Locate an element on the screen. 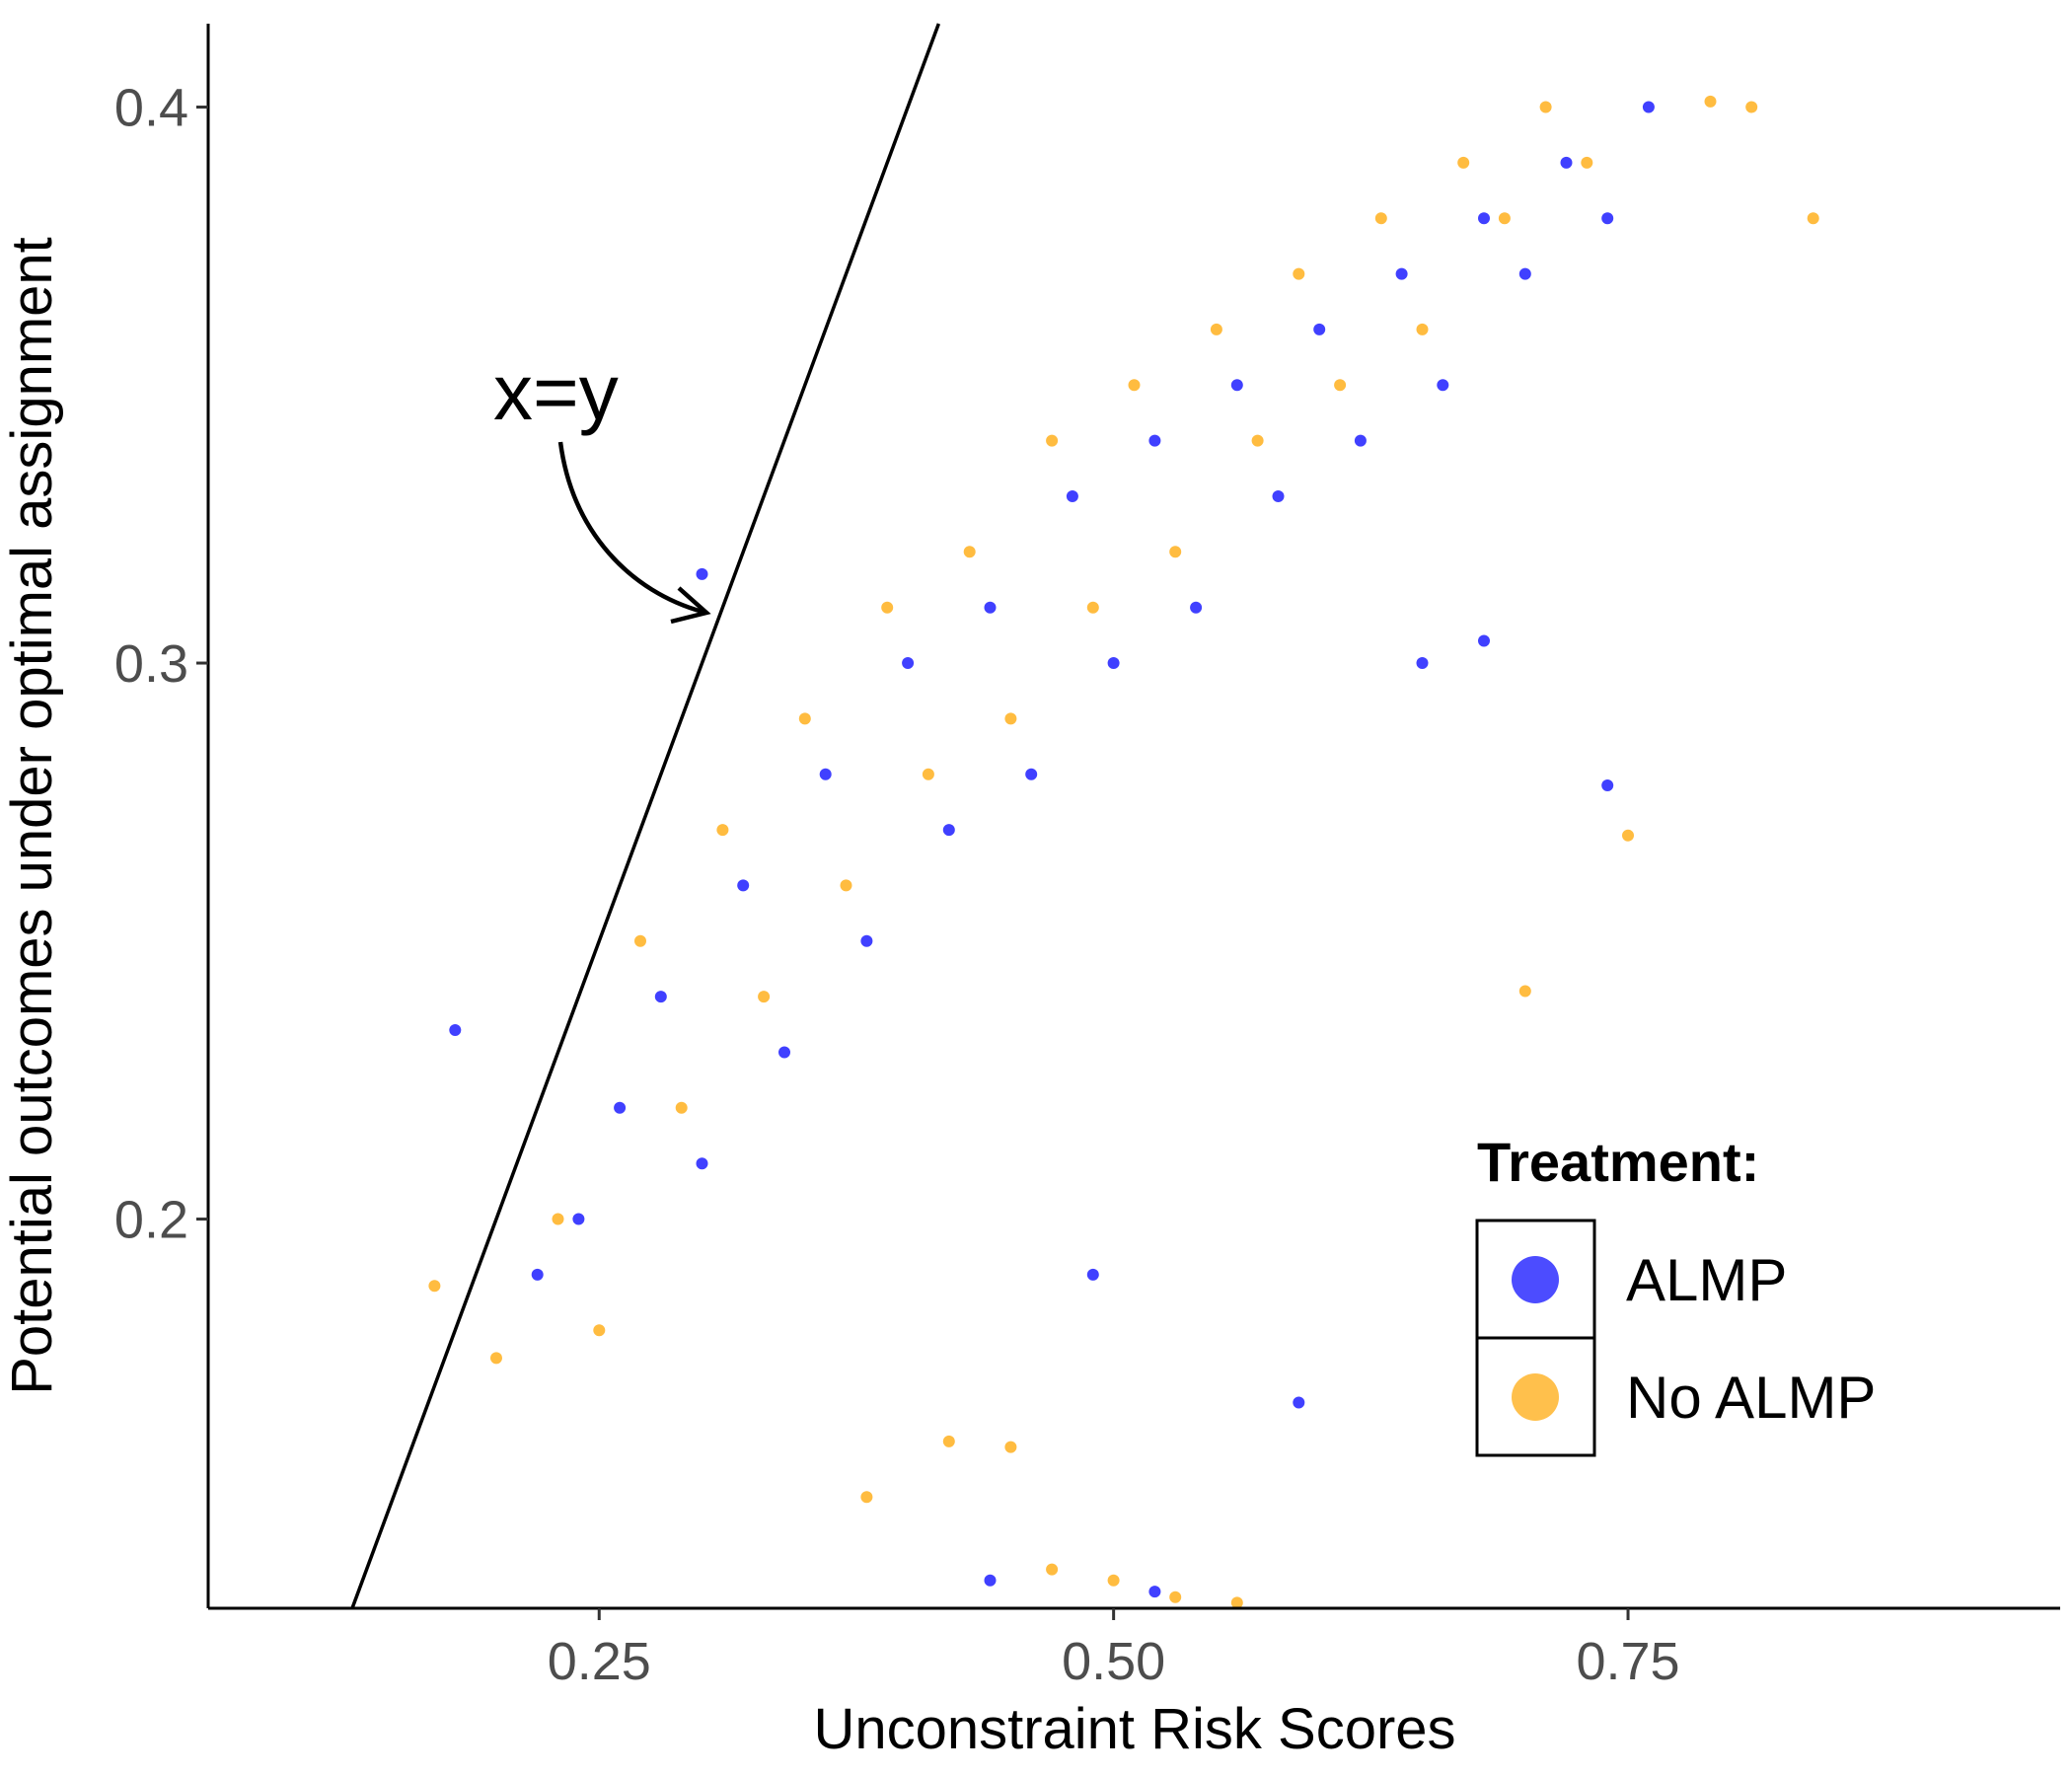 This screenshot has height=1776, width=2072. y-axis-ticks: 0.2 0.3 0.4 is located at coordinates (161, 665).